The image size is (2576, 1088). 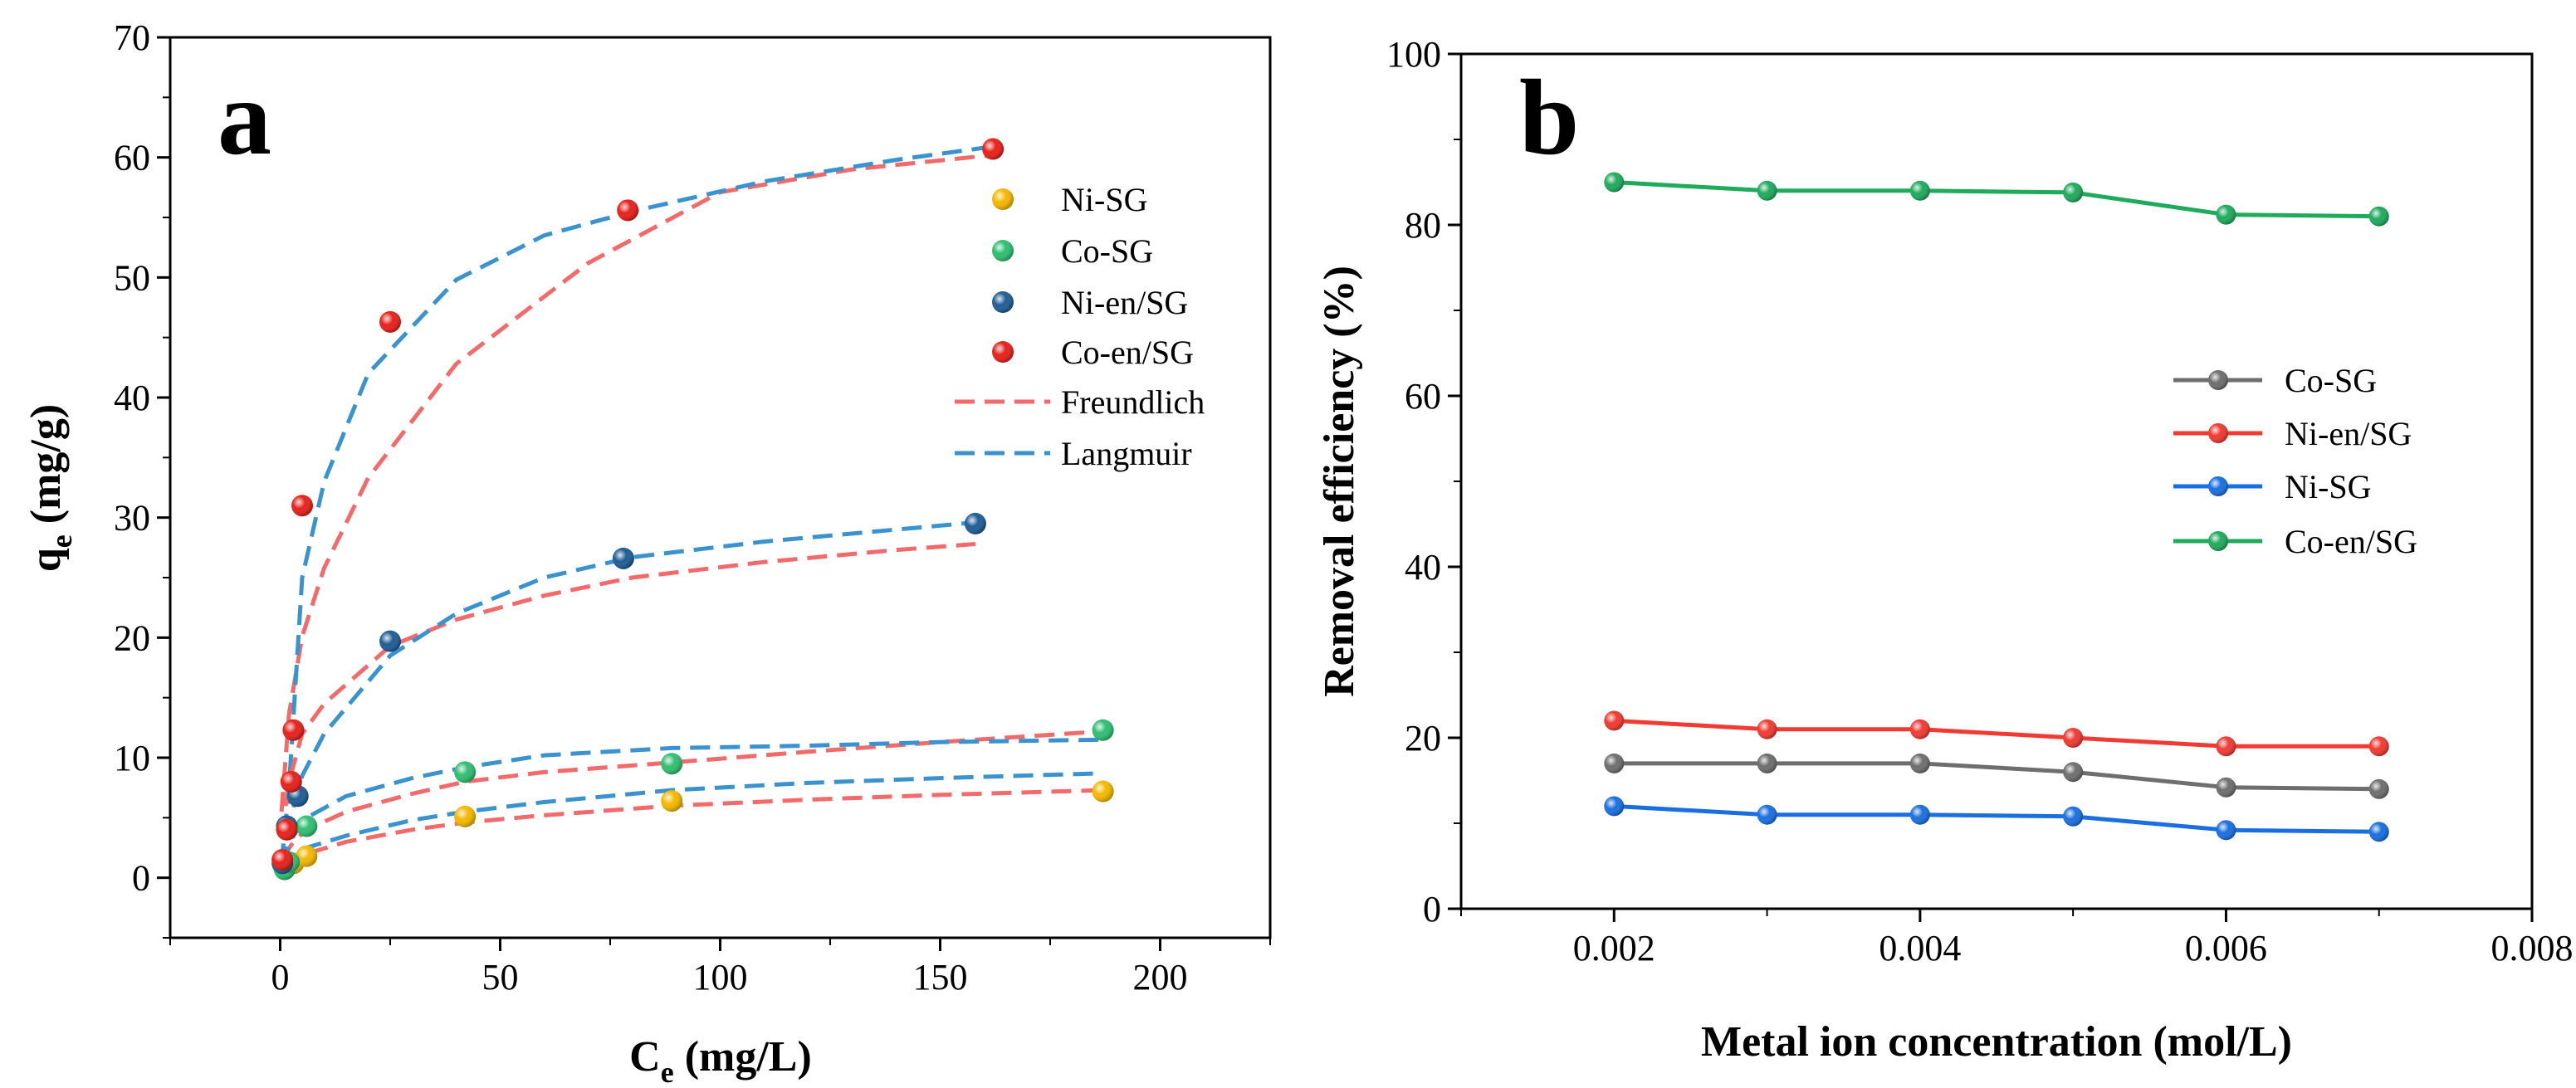 What do you see at coordinates (142, 478) in the screenshot?
I see `panel-a-y-ticks: 0 10 20 30 40 50 60 70` at bounding box center [142, 478].